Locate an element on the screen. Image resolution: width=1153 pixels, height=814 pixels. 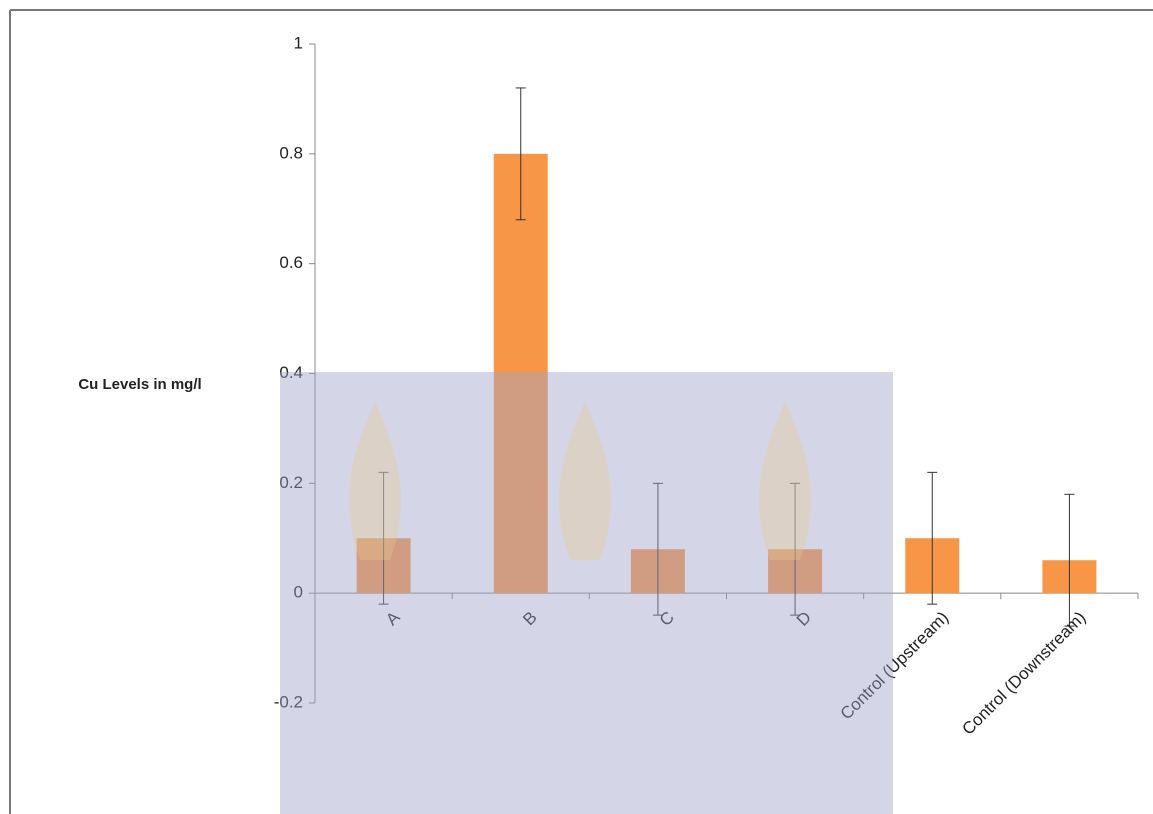
y-tick-label: 0.6 is located at coordinates (291, 262).